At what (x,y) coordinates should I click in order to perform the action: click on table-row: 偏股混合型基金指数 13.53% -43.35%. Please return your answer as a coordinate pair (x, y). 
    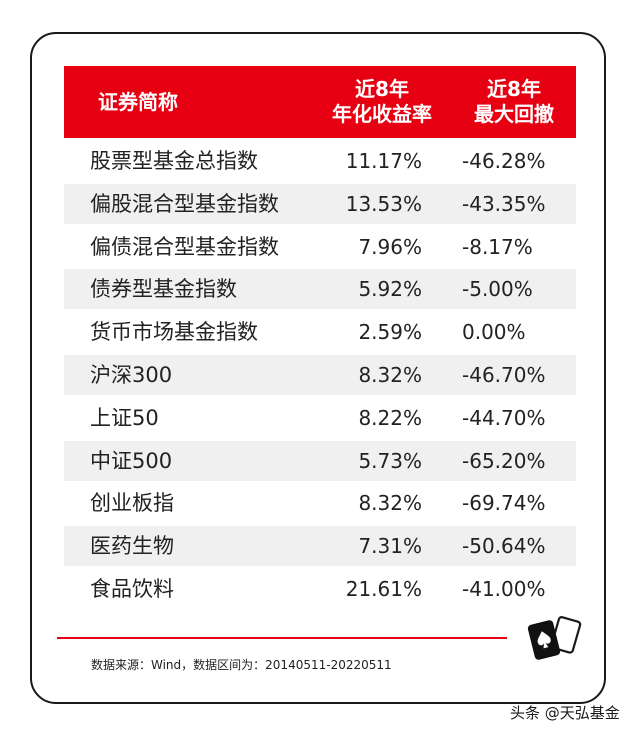
    Looking at the image, I should click on (320, 203).